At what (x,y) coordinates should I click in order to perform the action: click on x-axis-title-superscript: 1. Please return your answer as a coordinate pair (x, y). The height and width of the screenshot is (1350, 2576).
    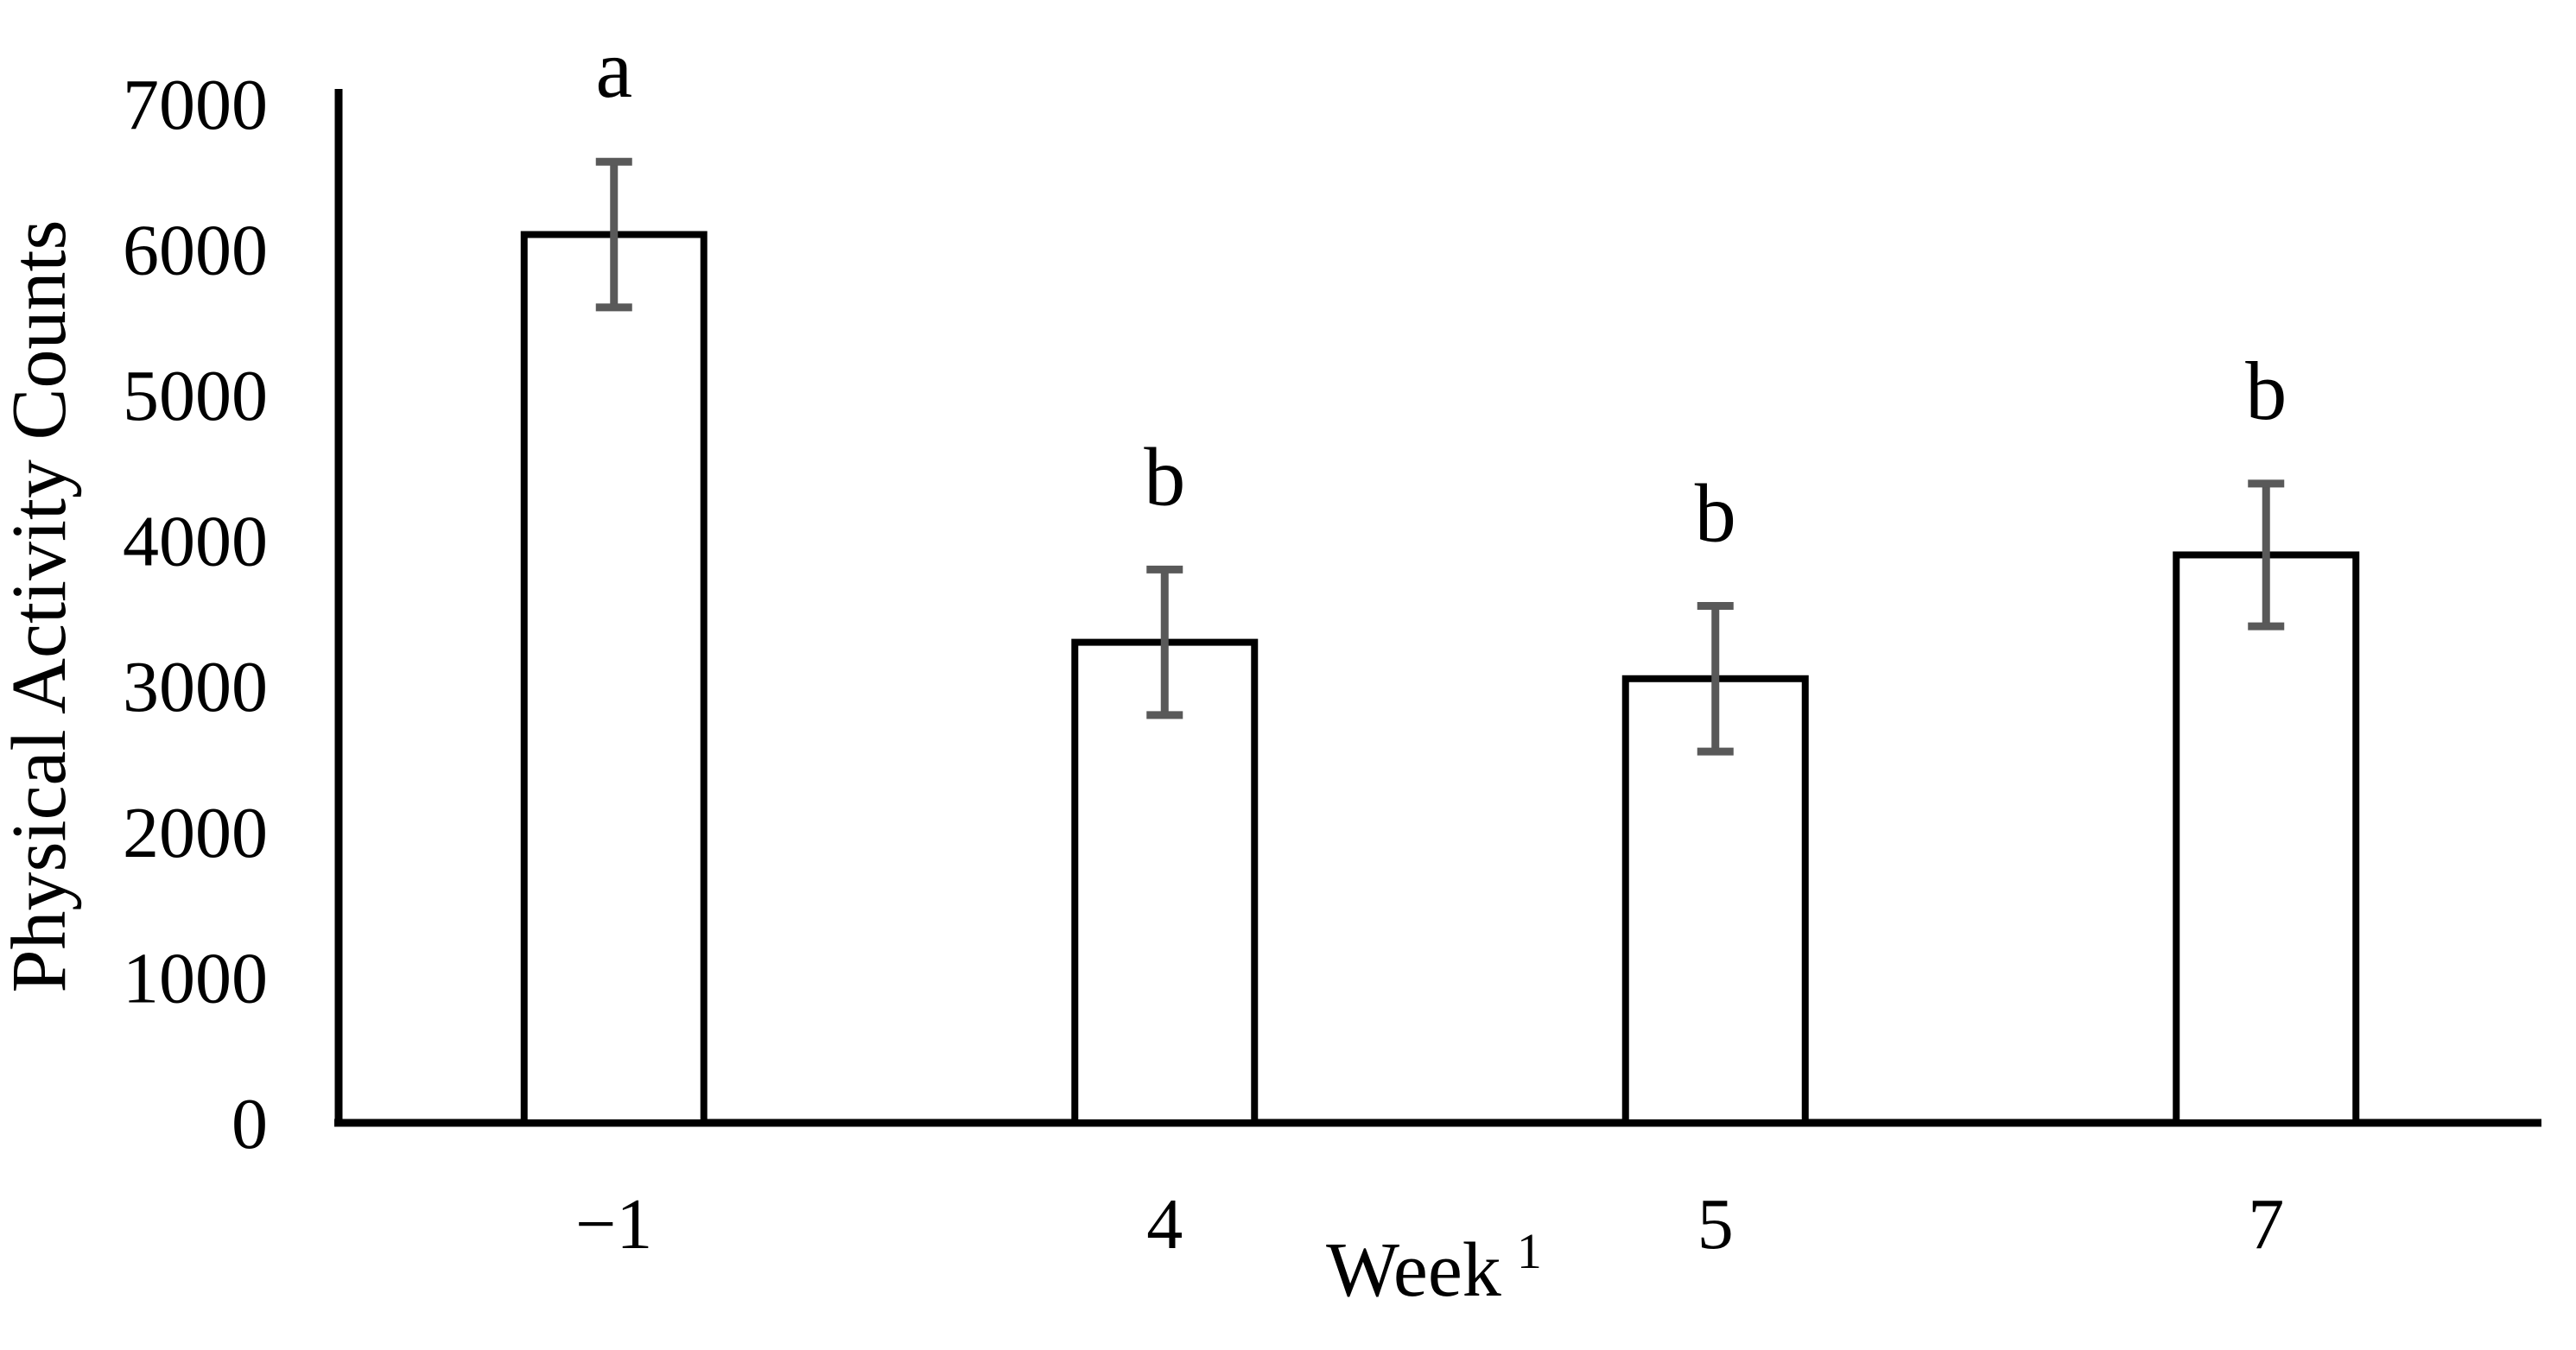
    Looking at the image, I should click on (1529, 1251).